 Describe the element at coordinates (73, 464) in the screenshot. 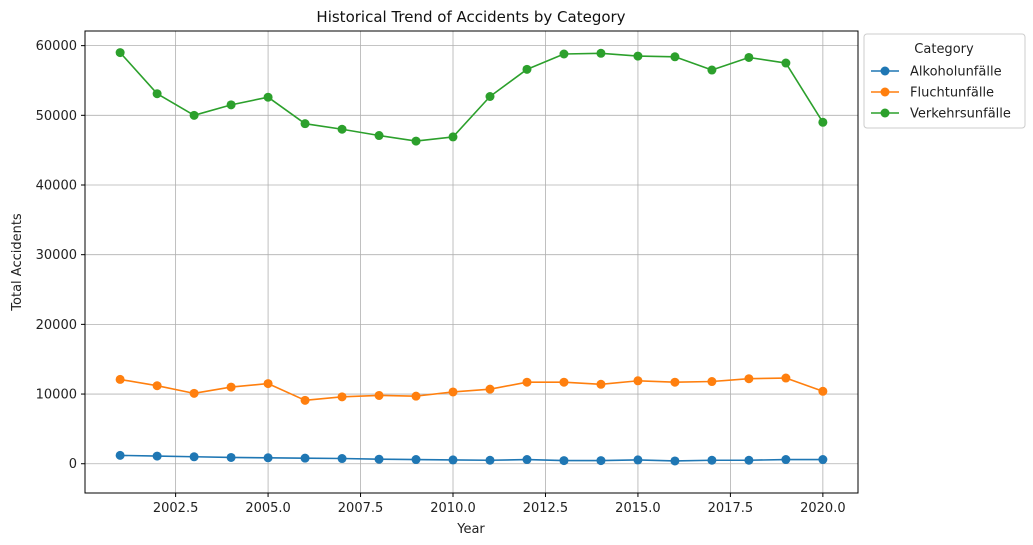

I see `y-tick-label: 0` at that location.